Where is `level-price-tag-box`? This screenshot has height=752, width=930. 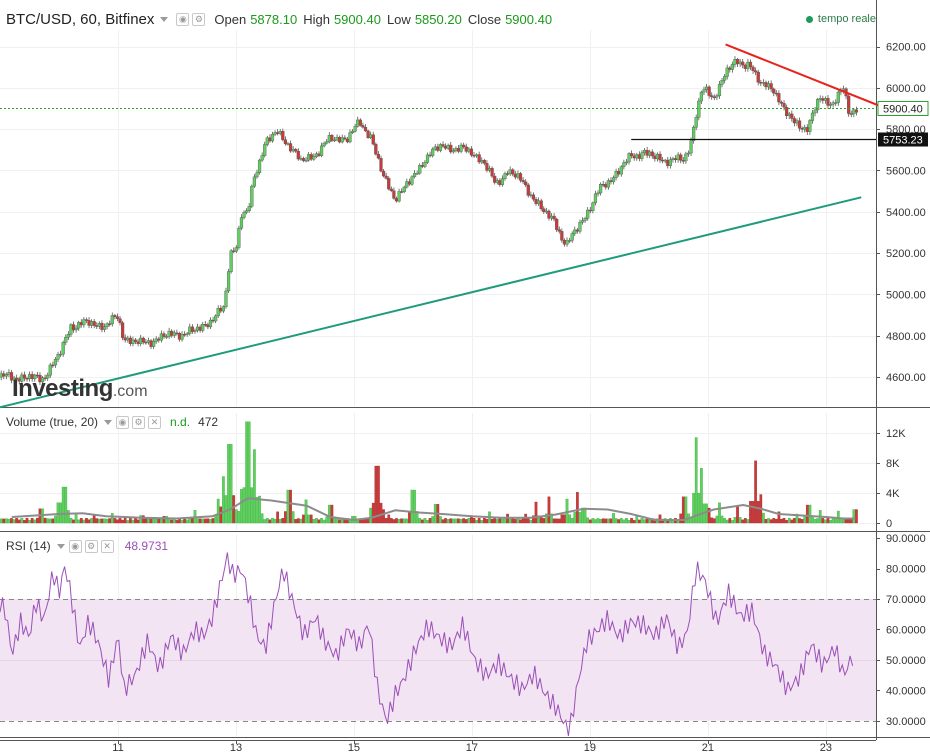
level-price-tag-box is located at coordinates (903, 139).